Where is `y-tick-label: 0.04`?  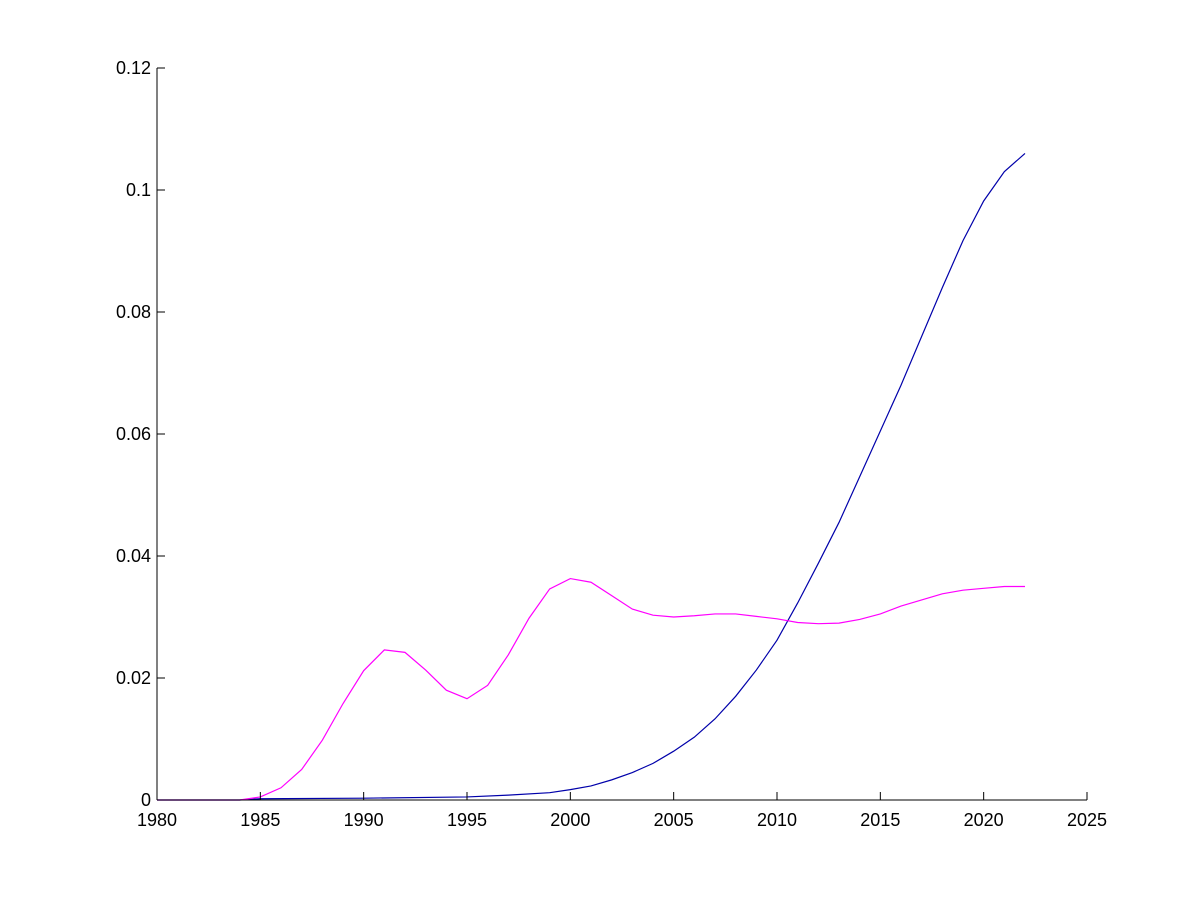 y-tick-label: 0.04 is located at coordinates (133, 556).